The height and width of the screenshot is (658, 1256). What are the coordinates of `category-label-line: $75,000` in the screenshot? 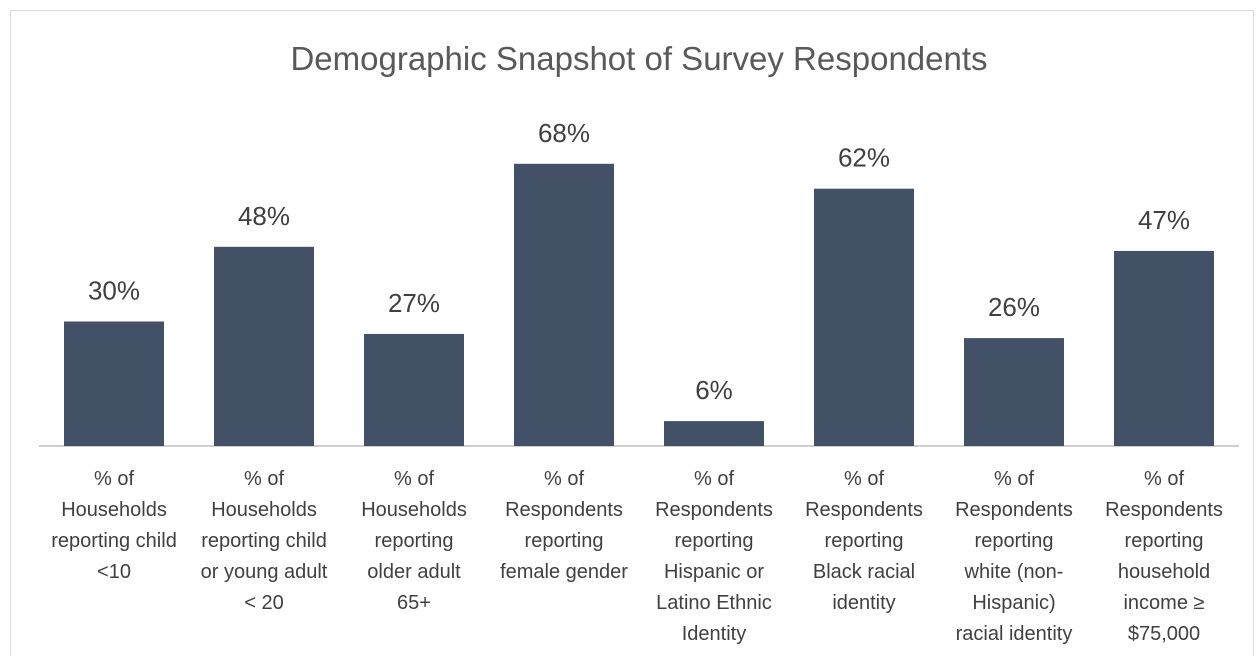 It's located at (1164, 634).